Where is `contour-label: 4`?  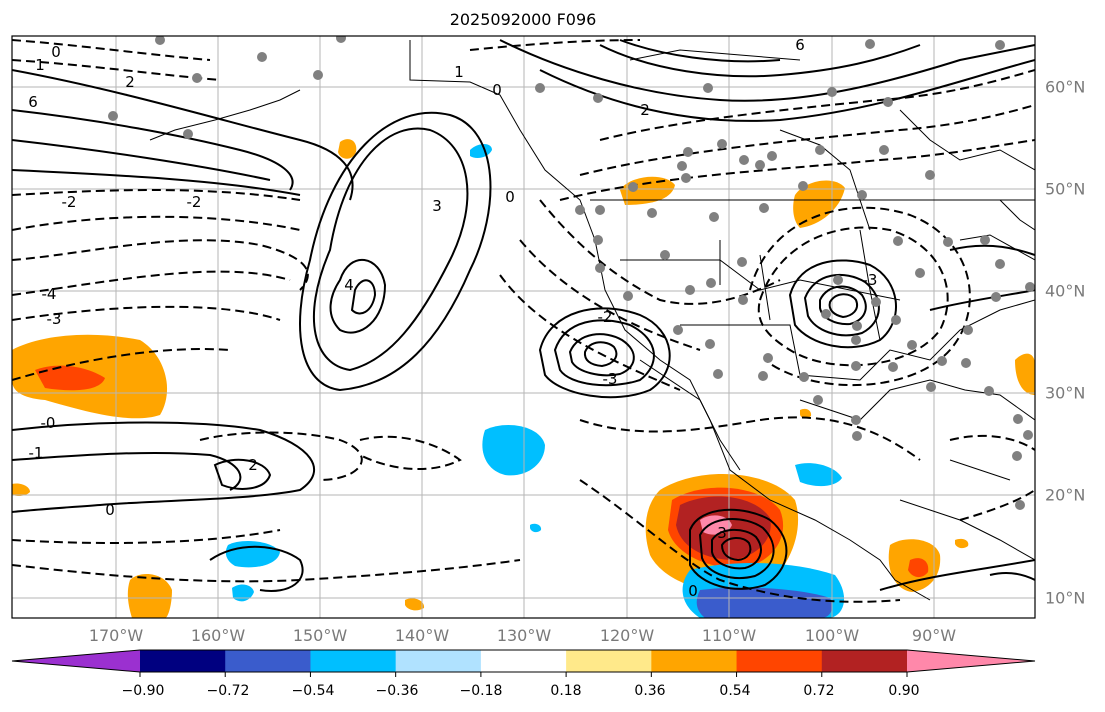 contour-label: 4 is located at coordinates (349, 285).